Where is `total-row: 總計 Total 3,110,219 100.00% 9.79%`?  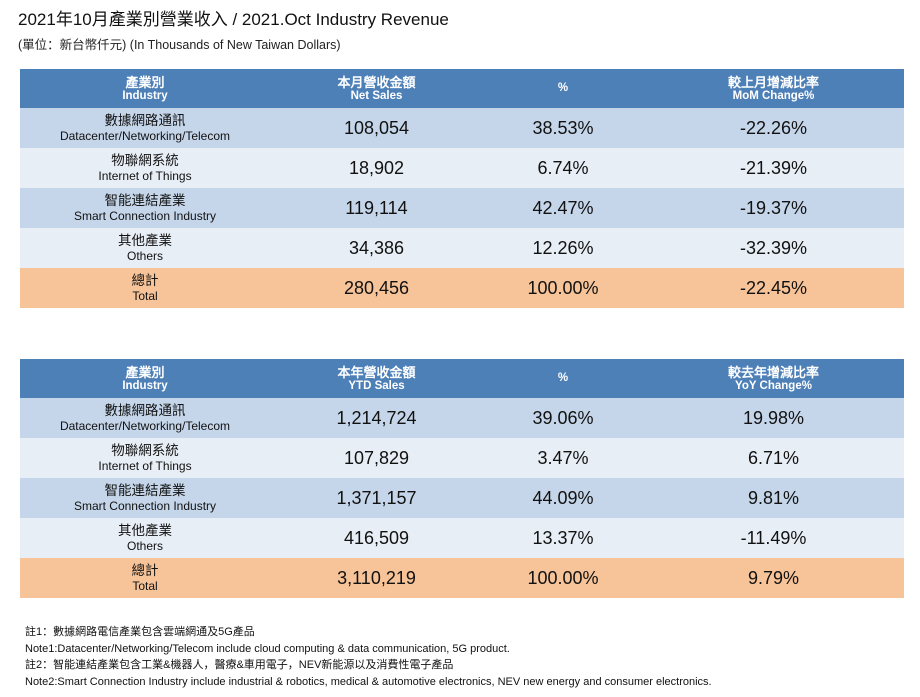 total-row: 總計 Total 3,110,219 100.00% 9.79% is located at coordinates (462, 578).